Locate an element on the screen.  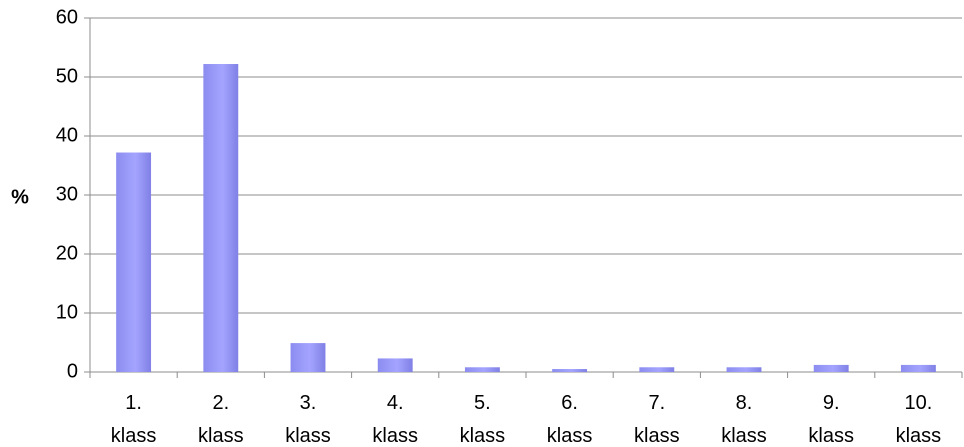
x-tick-label-line: 9. is located at coordinates (831, 403).